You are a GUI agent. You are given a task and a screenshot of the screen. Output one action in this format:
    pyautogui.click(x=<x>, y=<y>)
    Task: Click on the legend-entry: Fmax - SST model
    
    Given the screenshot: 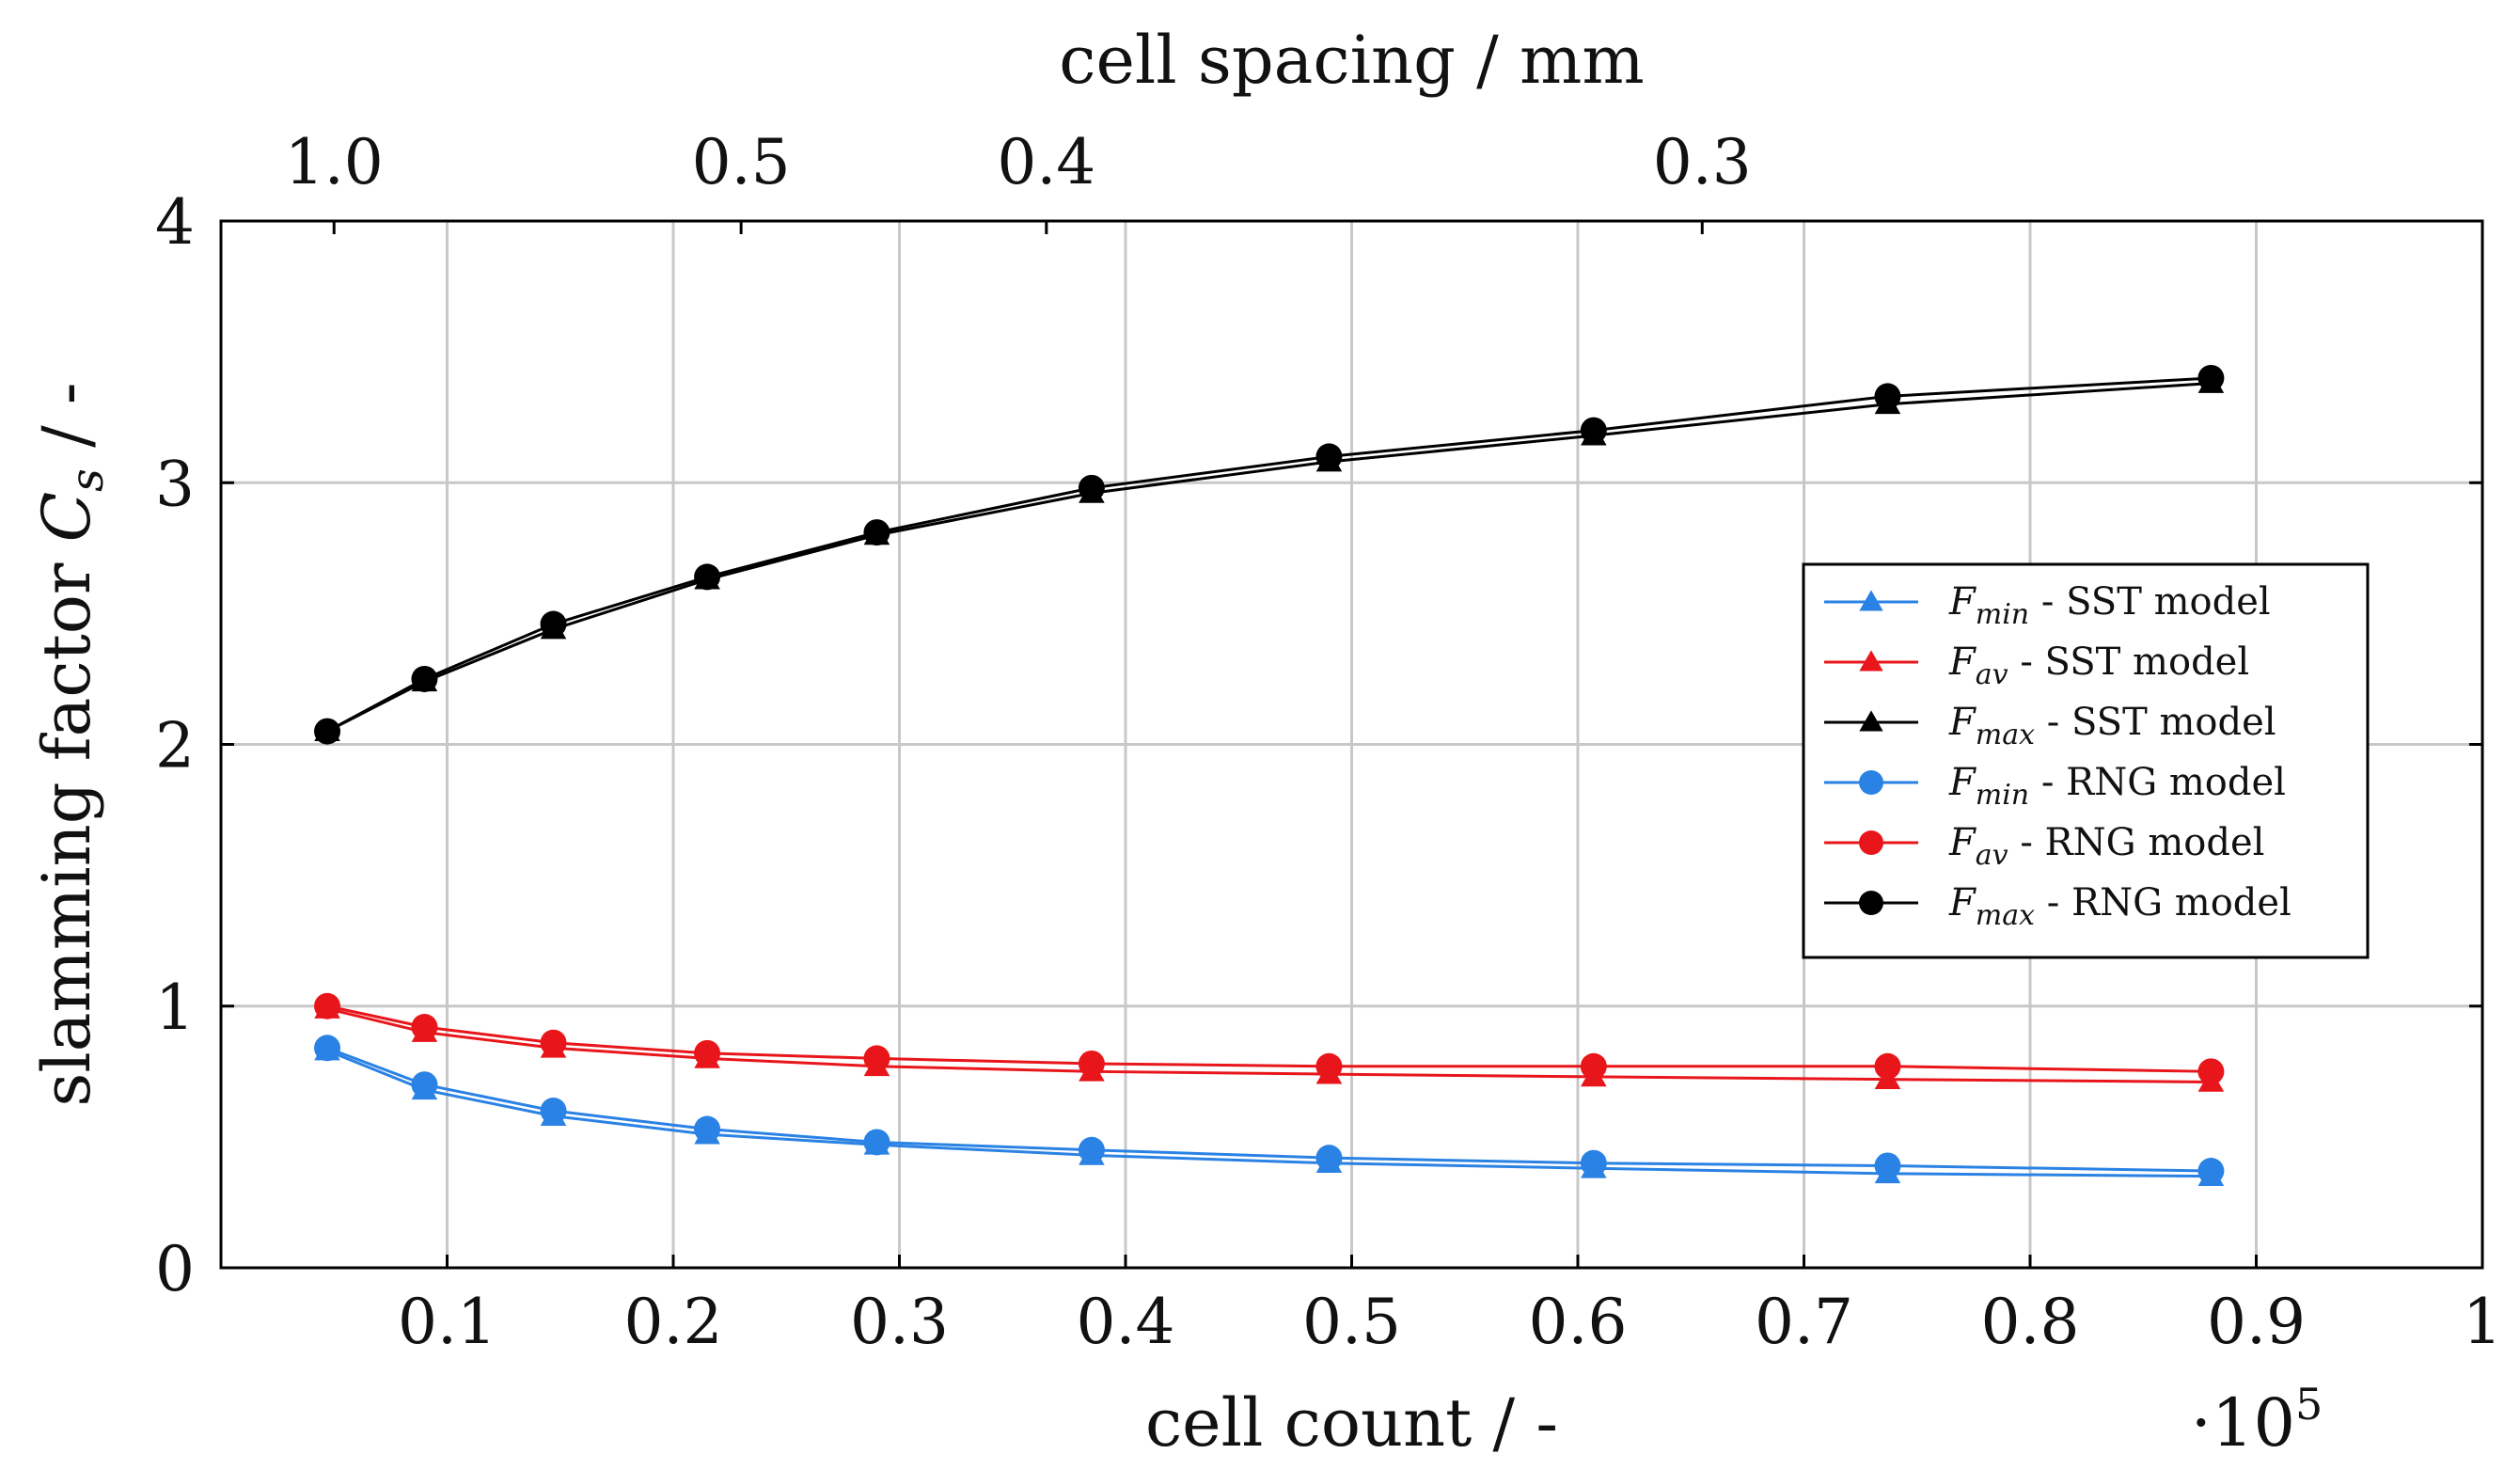 What is the action you would take?
    pyautogui.click(x=2050, y=726)
    